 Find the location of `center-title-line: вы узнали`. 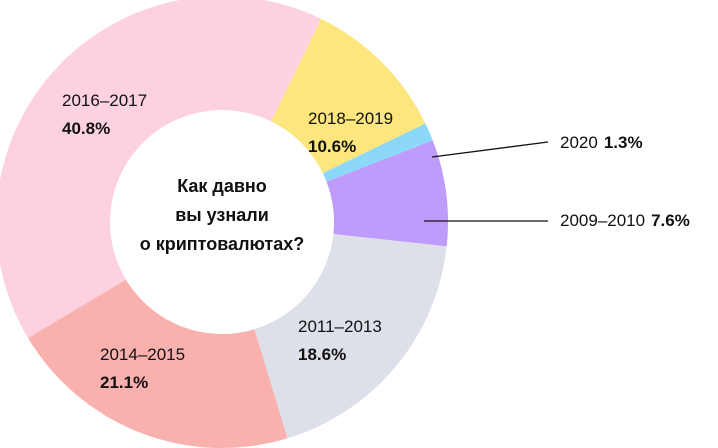

center-title-line: вы узнали is located at coordinates (222, 215).